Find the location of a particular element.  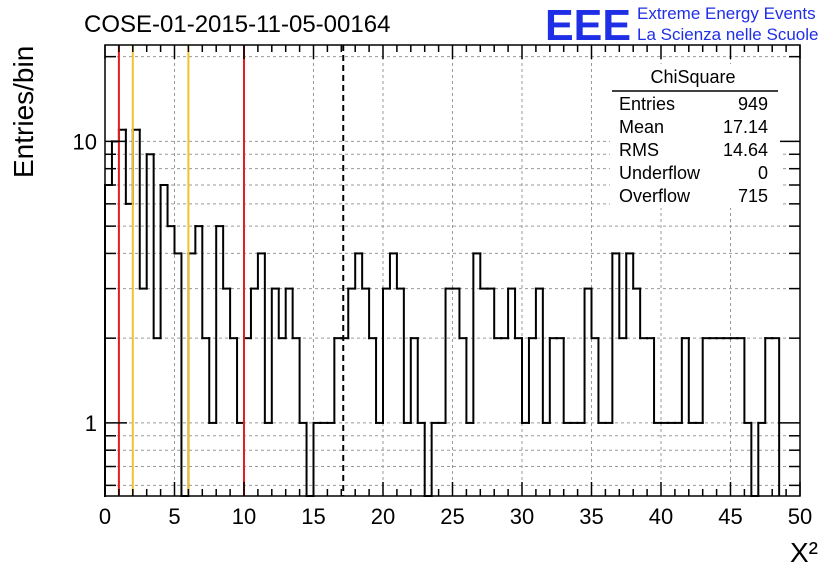

chart-title: COSE-01-2015-11-05-00164 is located at coordinates (237, 24).